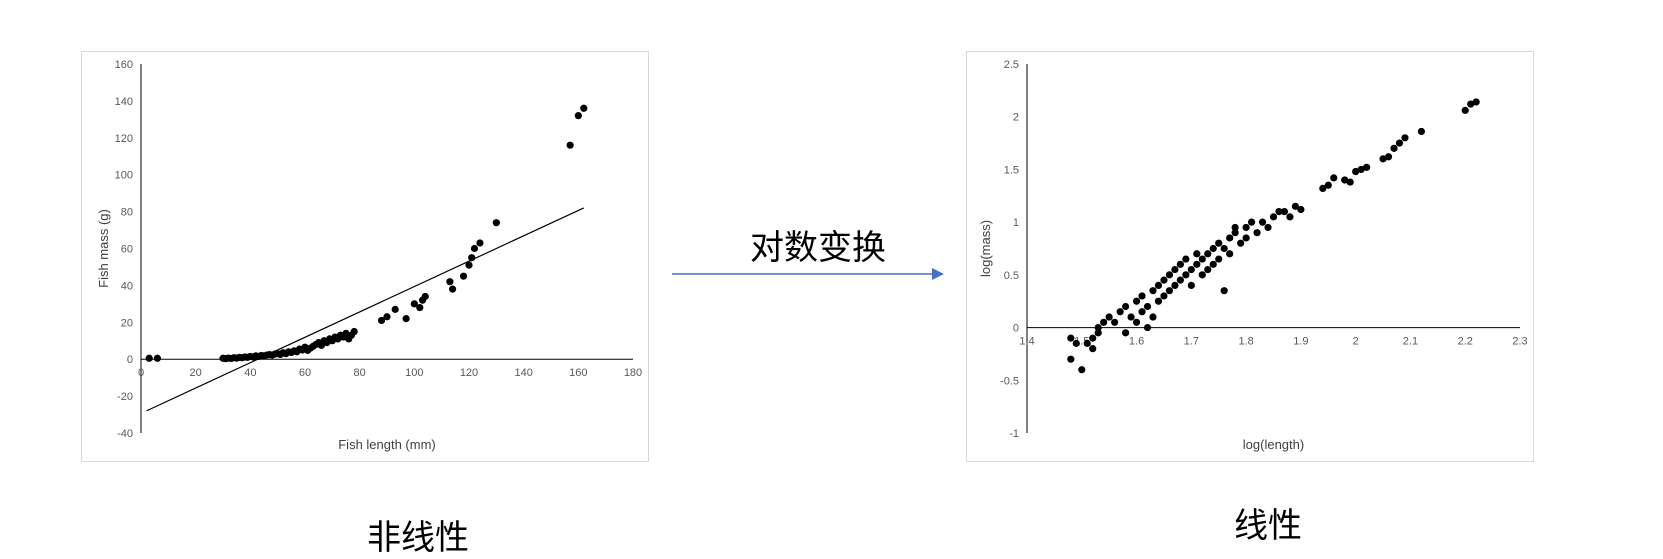  What do you see at coordinates (418, 538) in the screenshot?
I see `caption-nonlinear: 非线性` at bounding box center [418, 538].